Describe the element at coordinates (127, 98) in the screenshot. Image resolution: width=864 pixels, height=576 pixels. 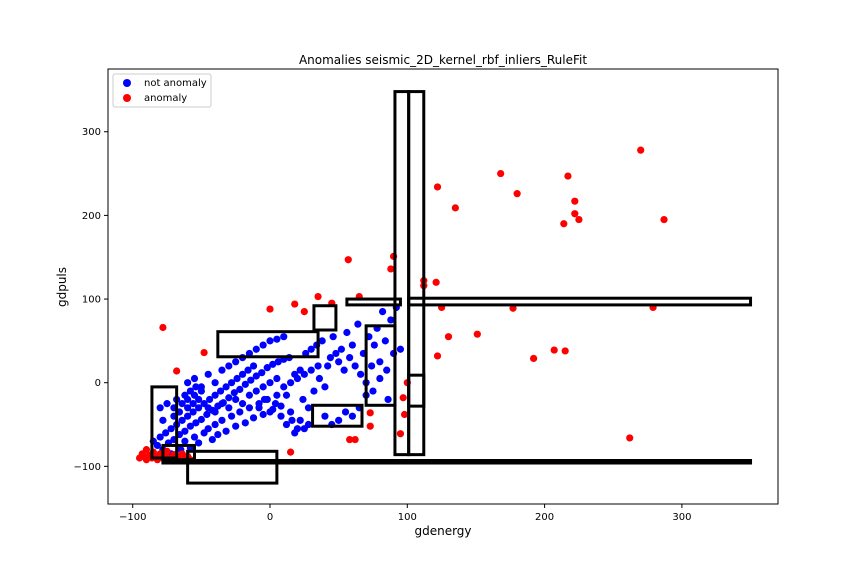
I see `legend-marker-anomaly` at that location.